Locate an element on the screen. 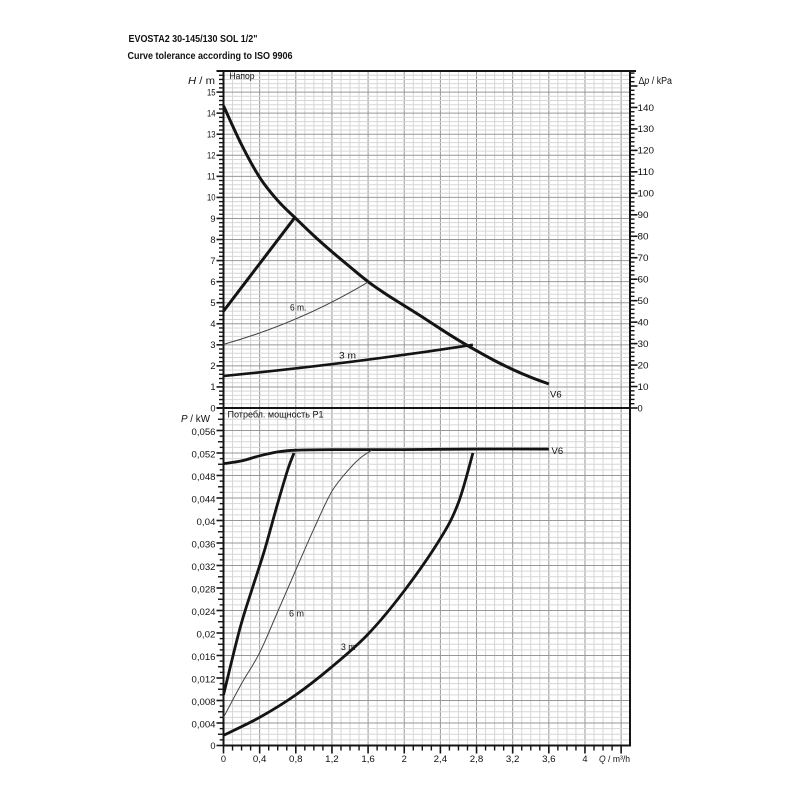 This screenshot has height=800, width=800. svg-text: 30 is located at coordinates (643, 344).